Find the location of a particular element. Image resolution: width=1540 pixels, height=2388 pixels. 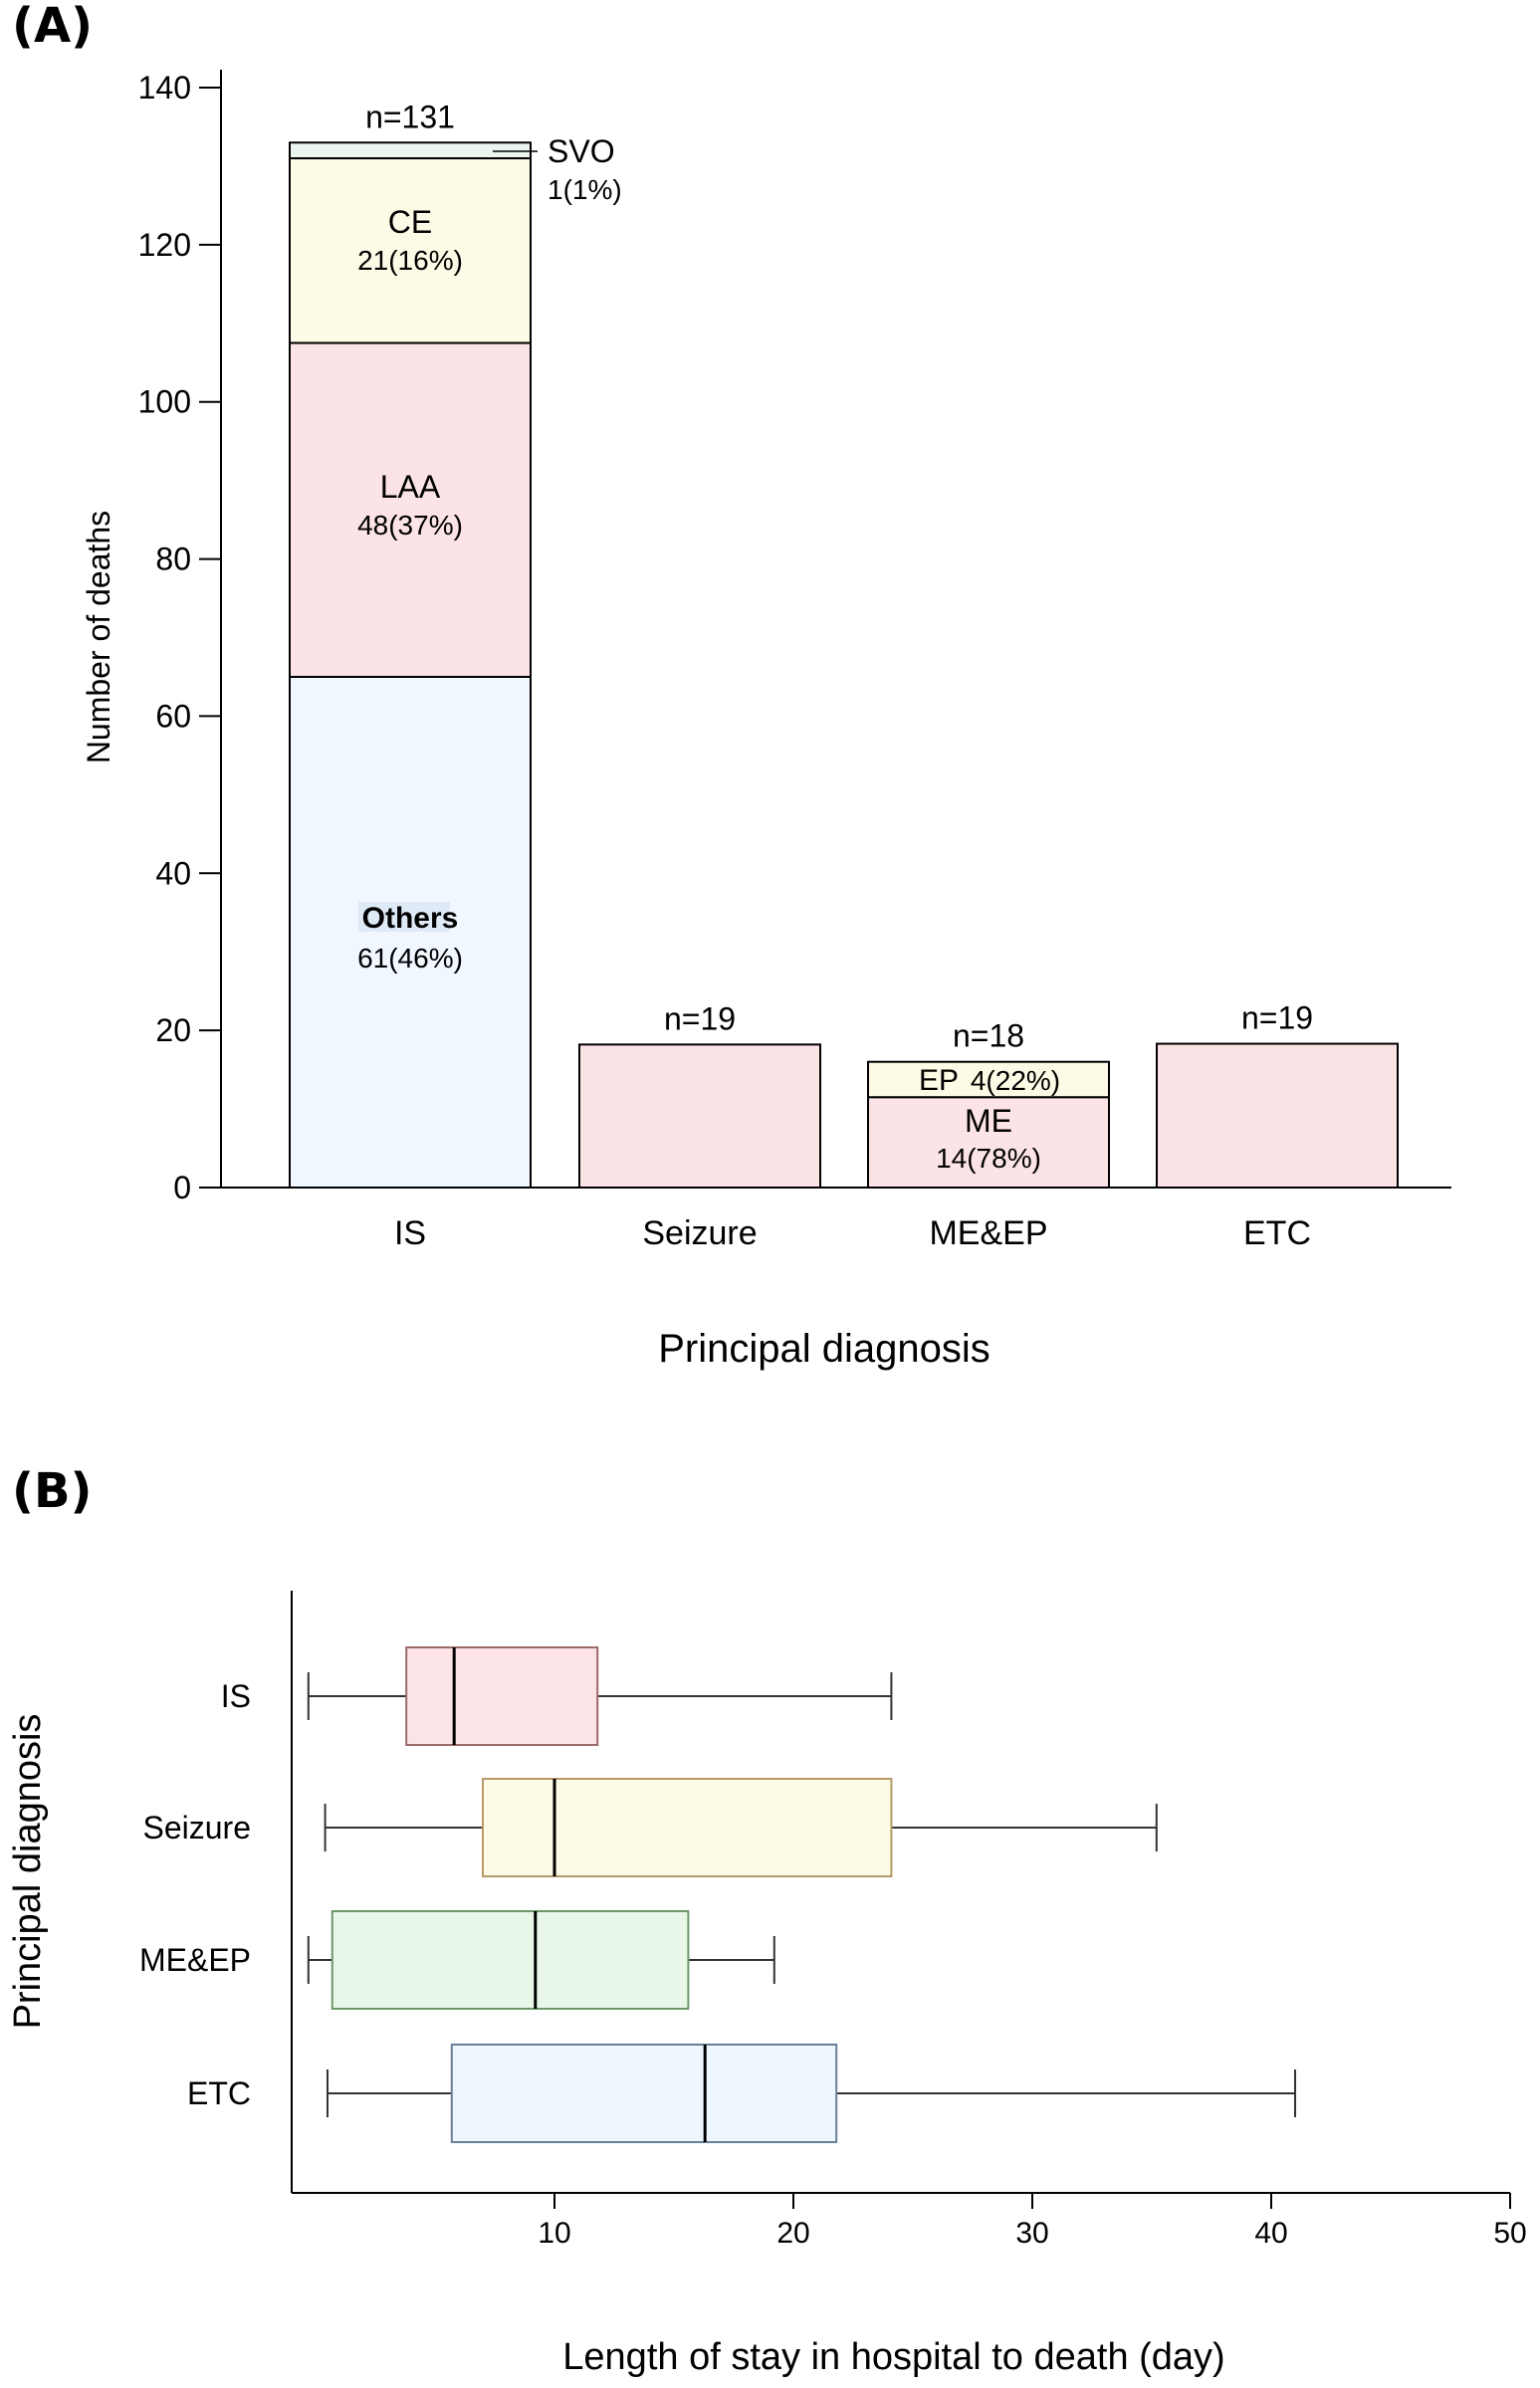

segment-value-laa: 48(37%) is located at coordinates (410, 525).